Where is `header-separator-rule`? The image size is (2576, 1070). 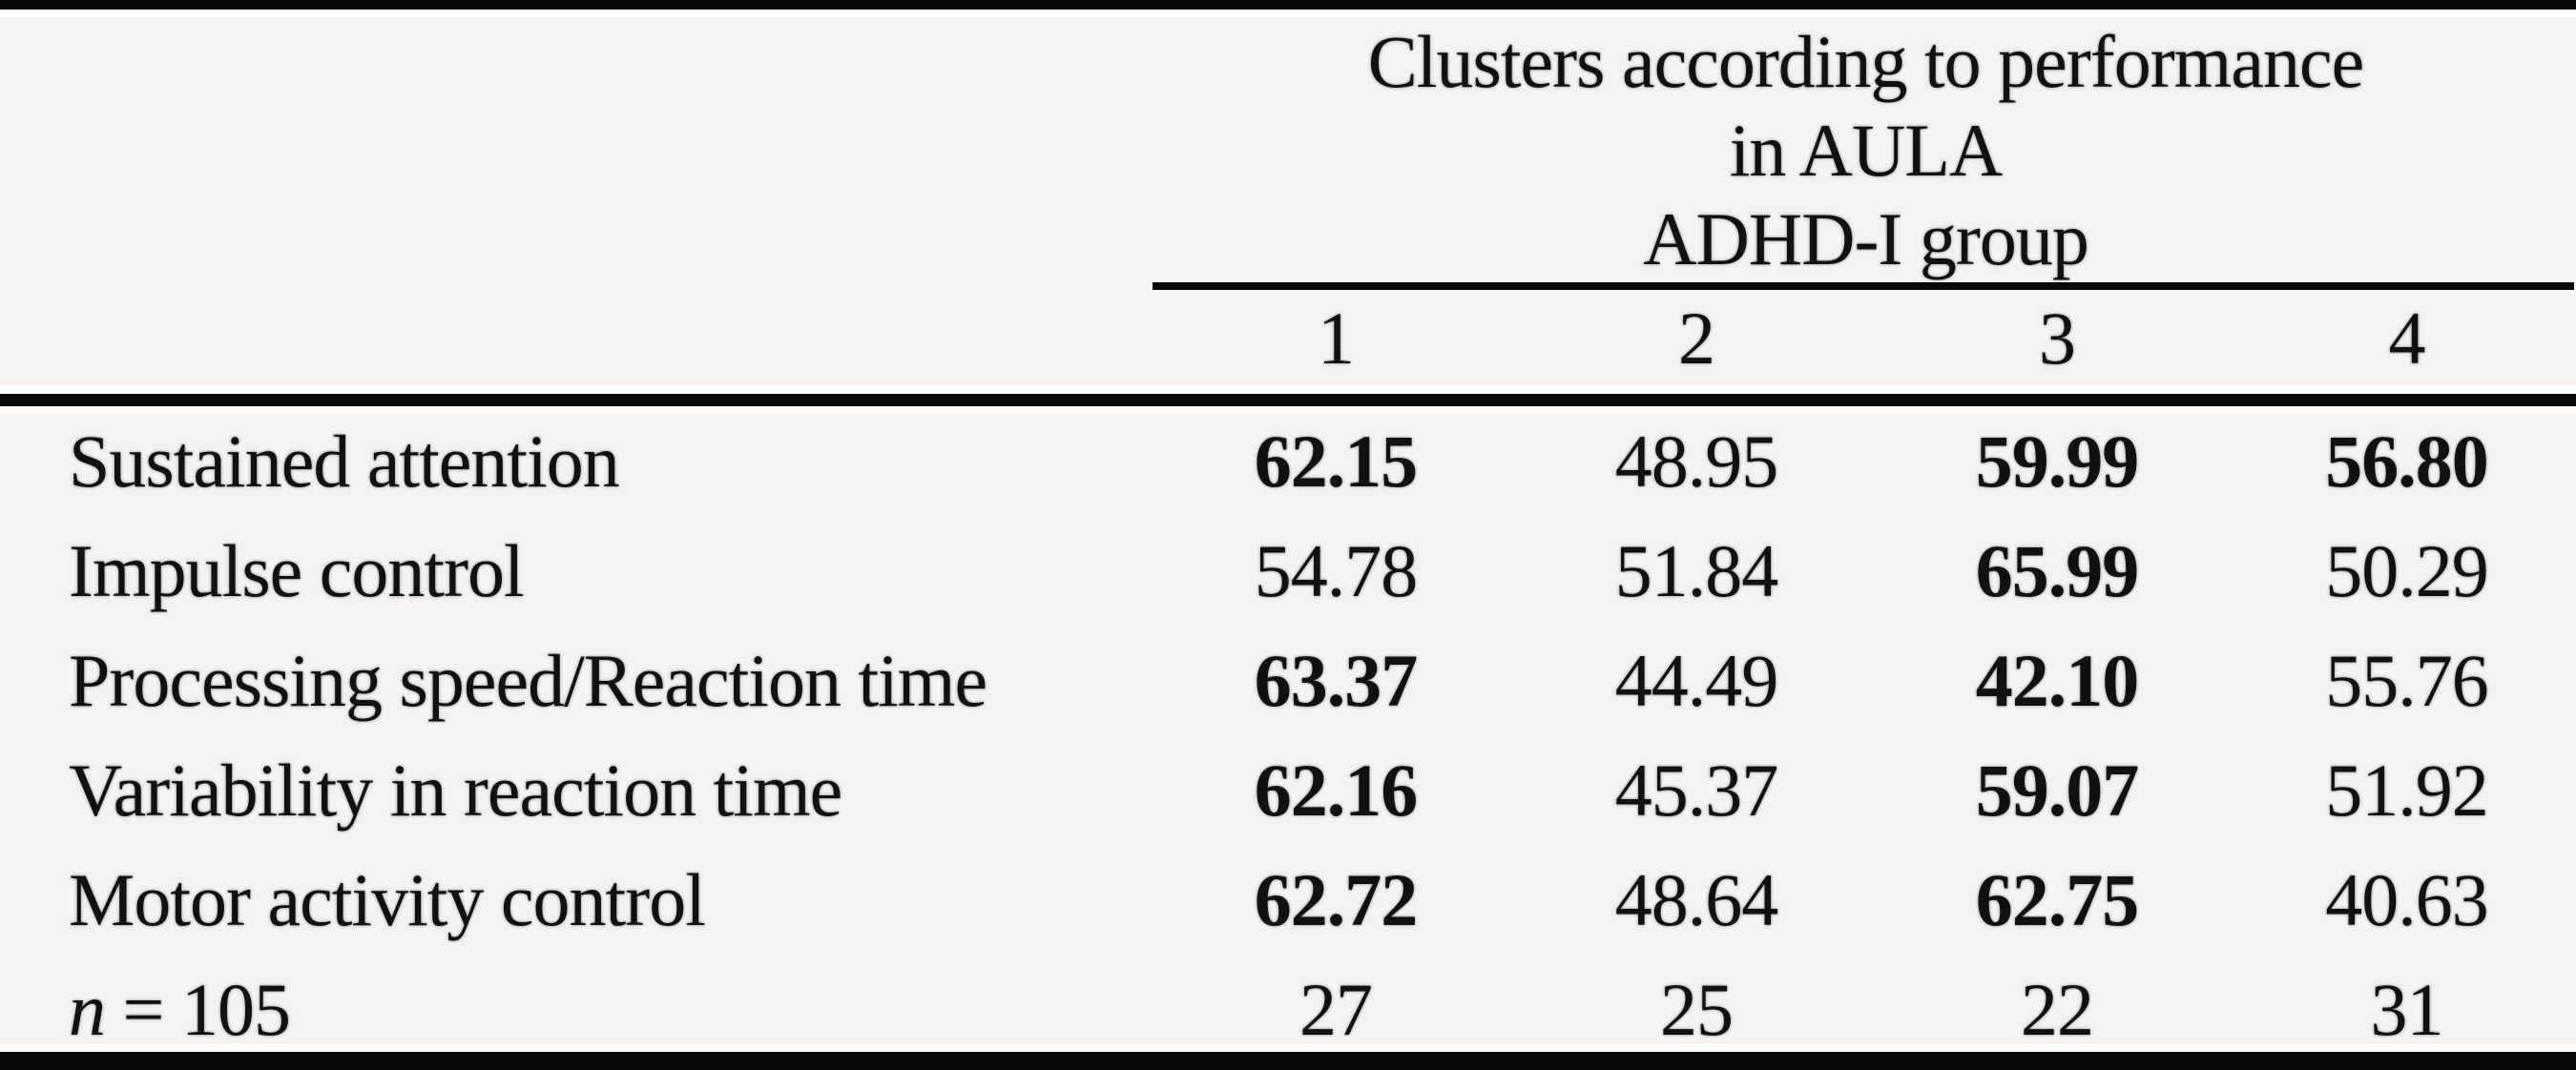
header-separator-rule is located at coordinates (1288, 400).